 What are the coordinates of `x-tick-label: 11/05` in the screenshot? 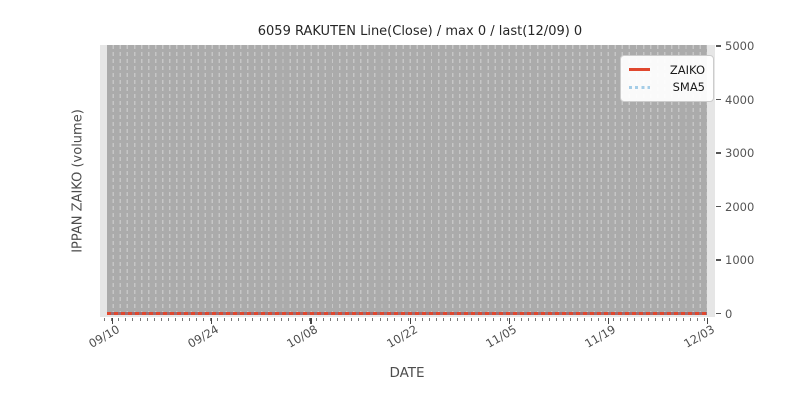 It's located at (500, 336).